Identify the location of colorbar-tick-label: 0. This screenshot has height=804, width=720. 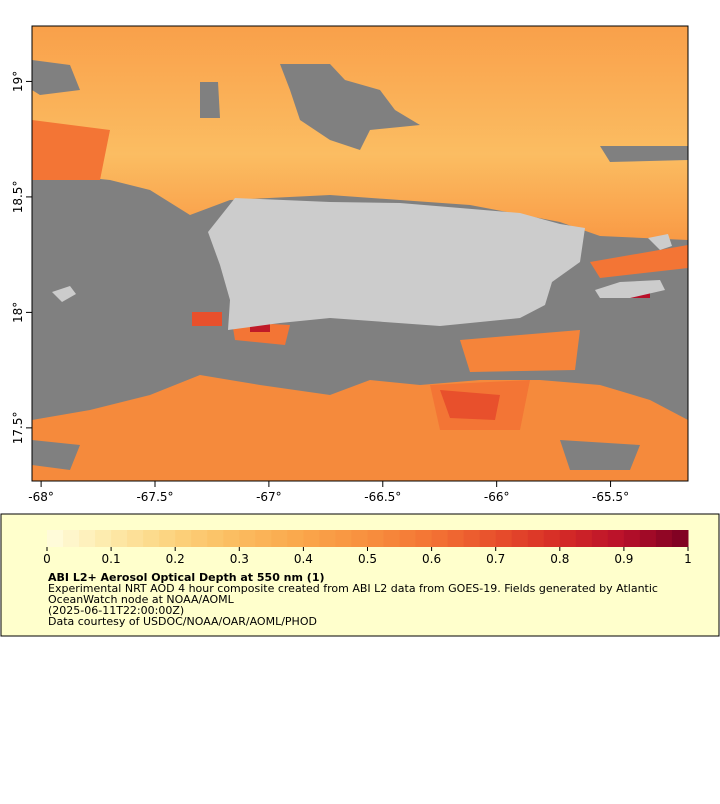
(47, 559).